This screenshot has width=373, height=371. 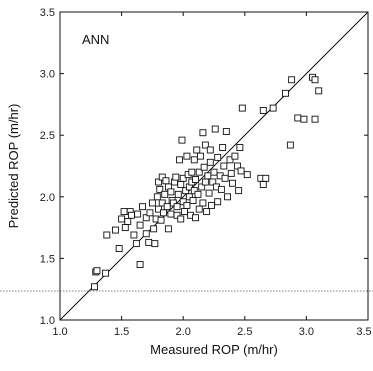 I want to click on y-tick-label: 1.5, so click(x=47, y=259).